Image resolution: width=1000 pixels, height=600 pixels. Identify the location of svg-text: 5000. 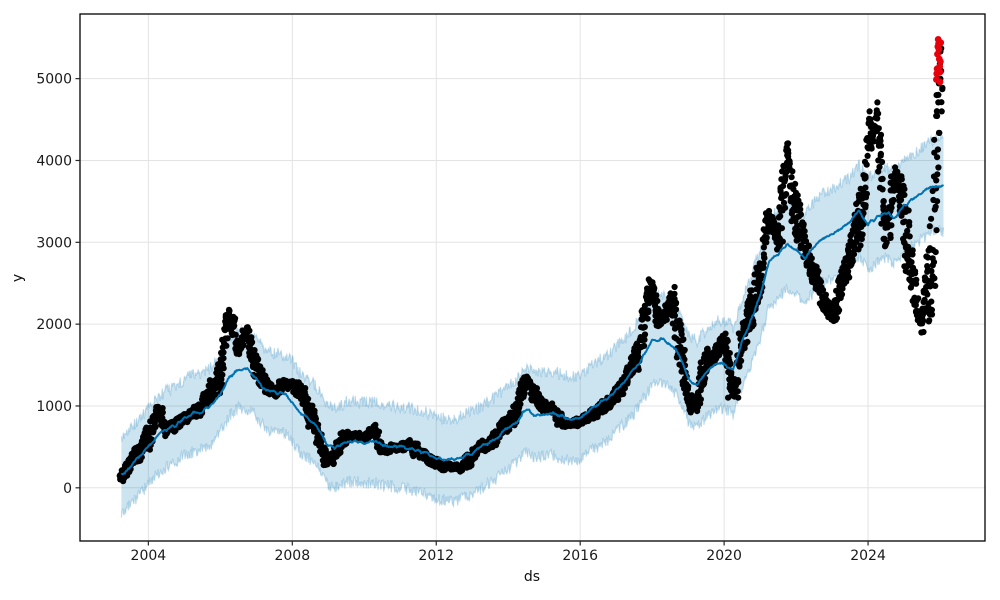
(54, 80).